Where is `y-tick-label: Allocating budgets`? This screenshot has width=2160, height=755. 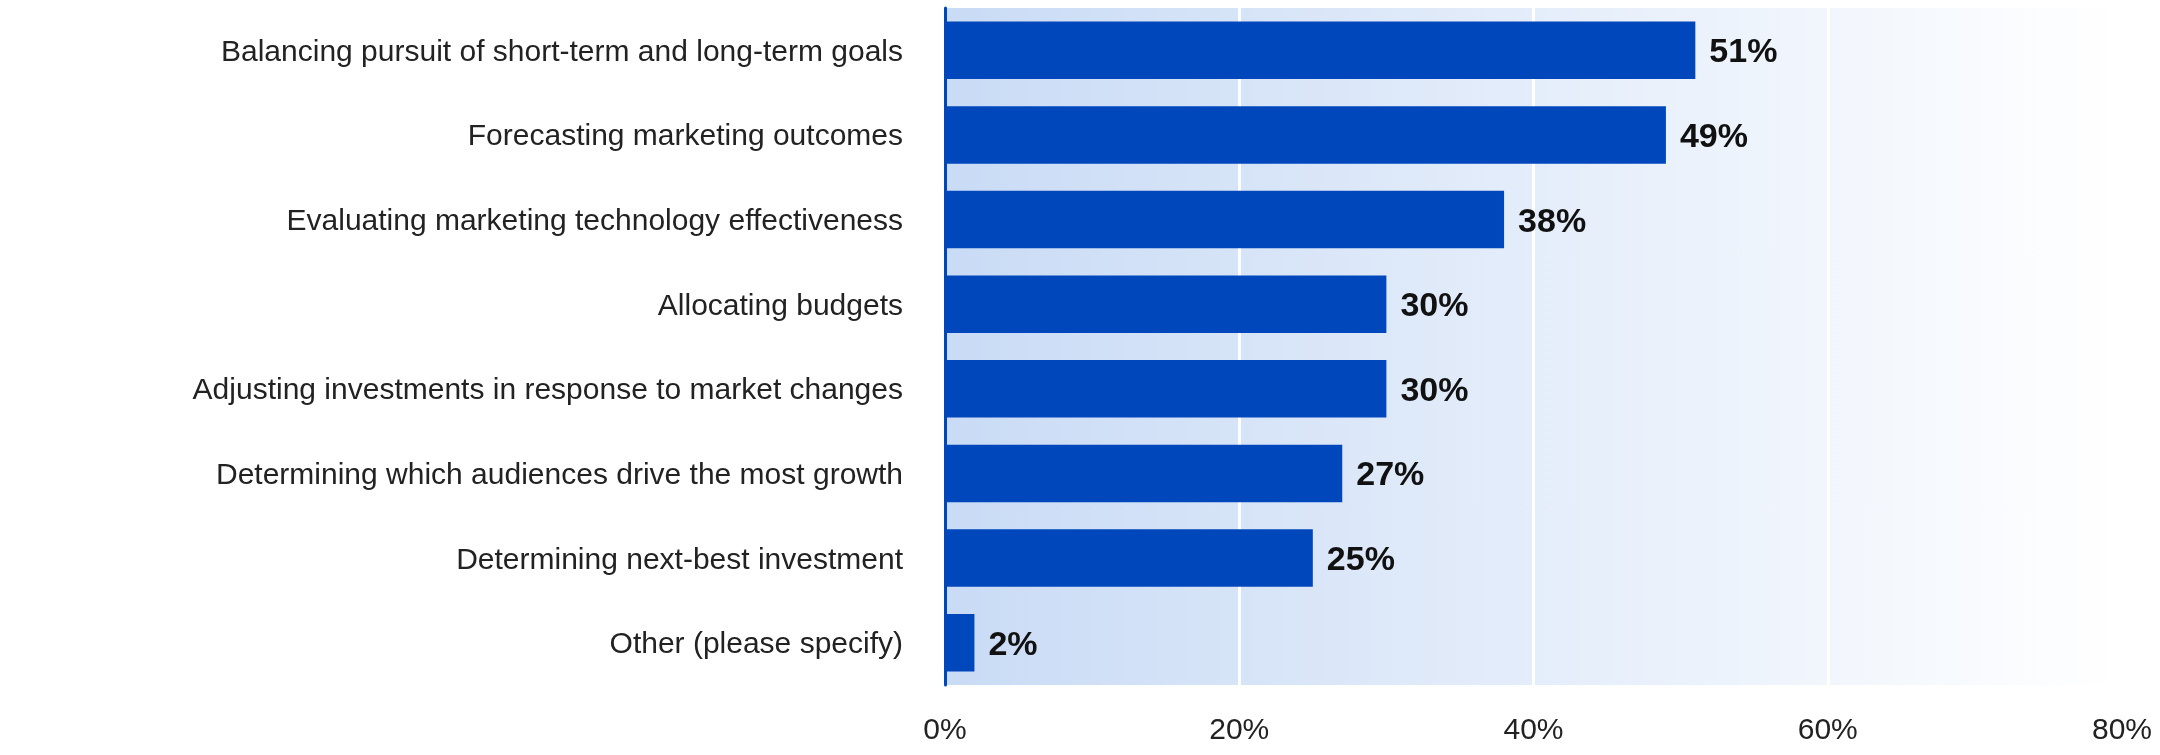 y-tick-label: Allocating budgets is located at coordinates (780, 304).